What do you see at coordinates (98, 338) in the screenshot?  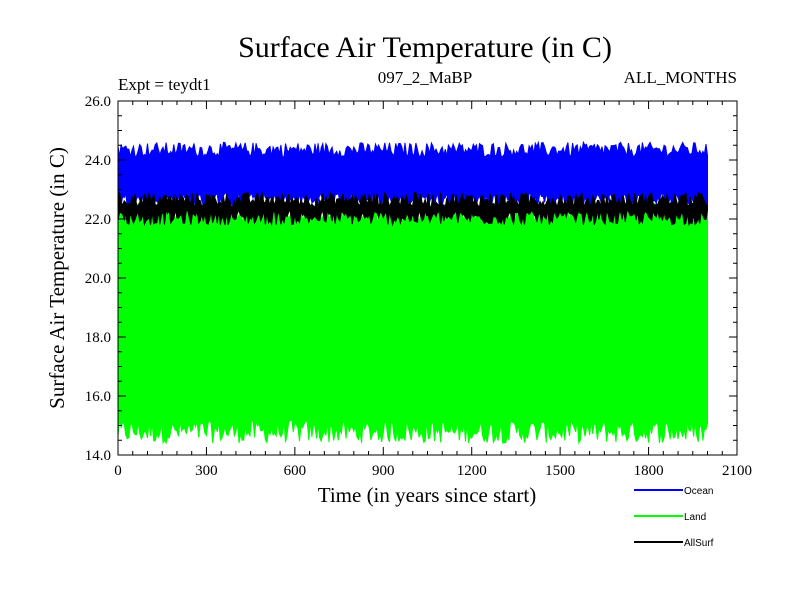 I see `y-tick-label: 18.0` at bounding box center [98, 338].